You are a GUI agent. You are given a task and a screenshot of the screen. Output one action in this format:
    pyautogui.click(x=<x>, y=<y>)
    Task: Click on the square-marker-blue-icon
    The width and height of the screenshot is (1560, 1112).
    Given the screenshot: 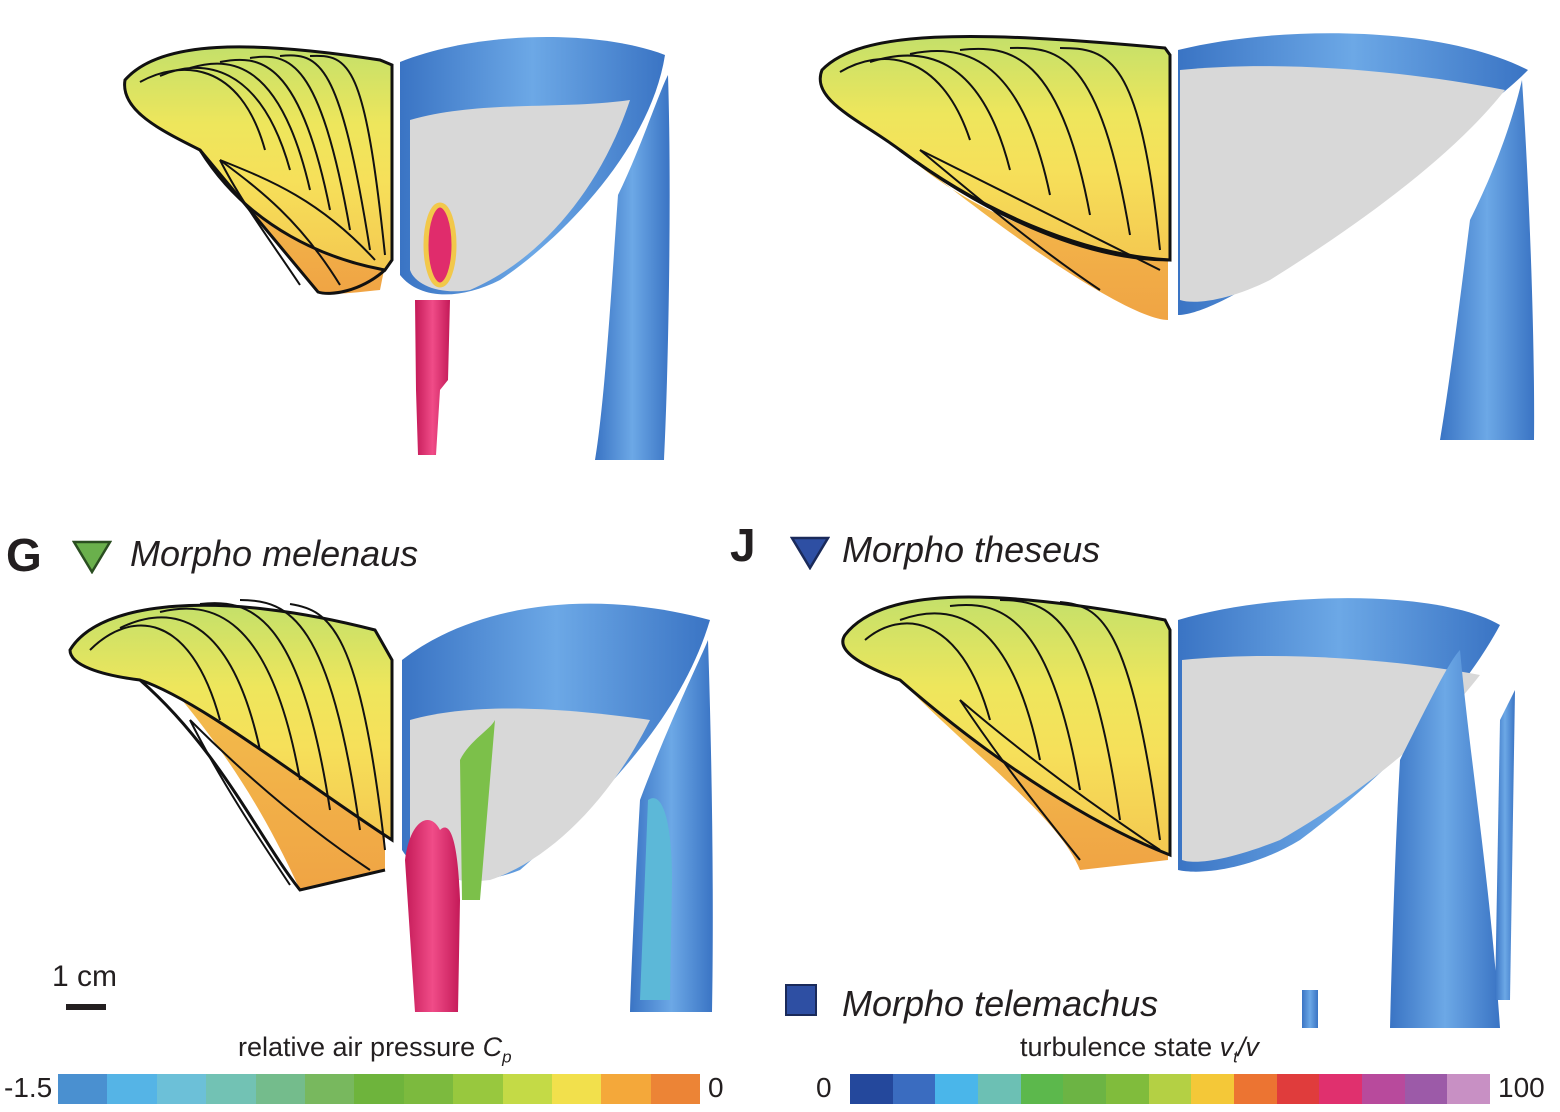 What is the action you would take?
    pyautogui.click(x=801, y=1000)
    